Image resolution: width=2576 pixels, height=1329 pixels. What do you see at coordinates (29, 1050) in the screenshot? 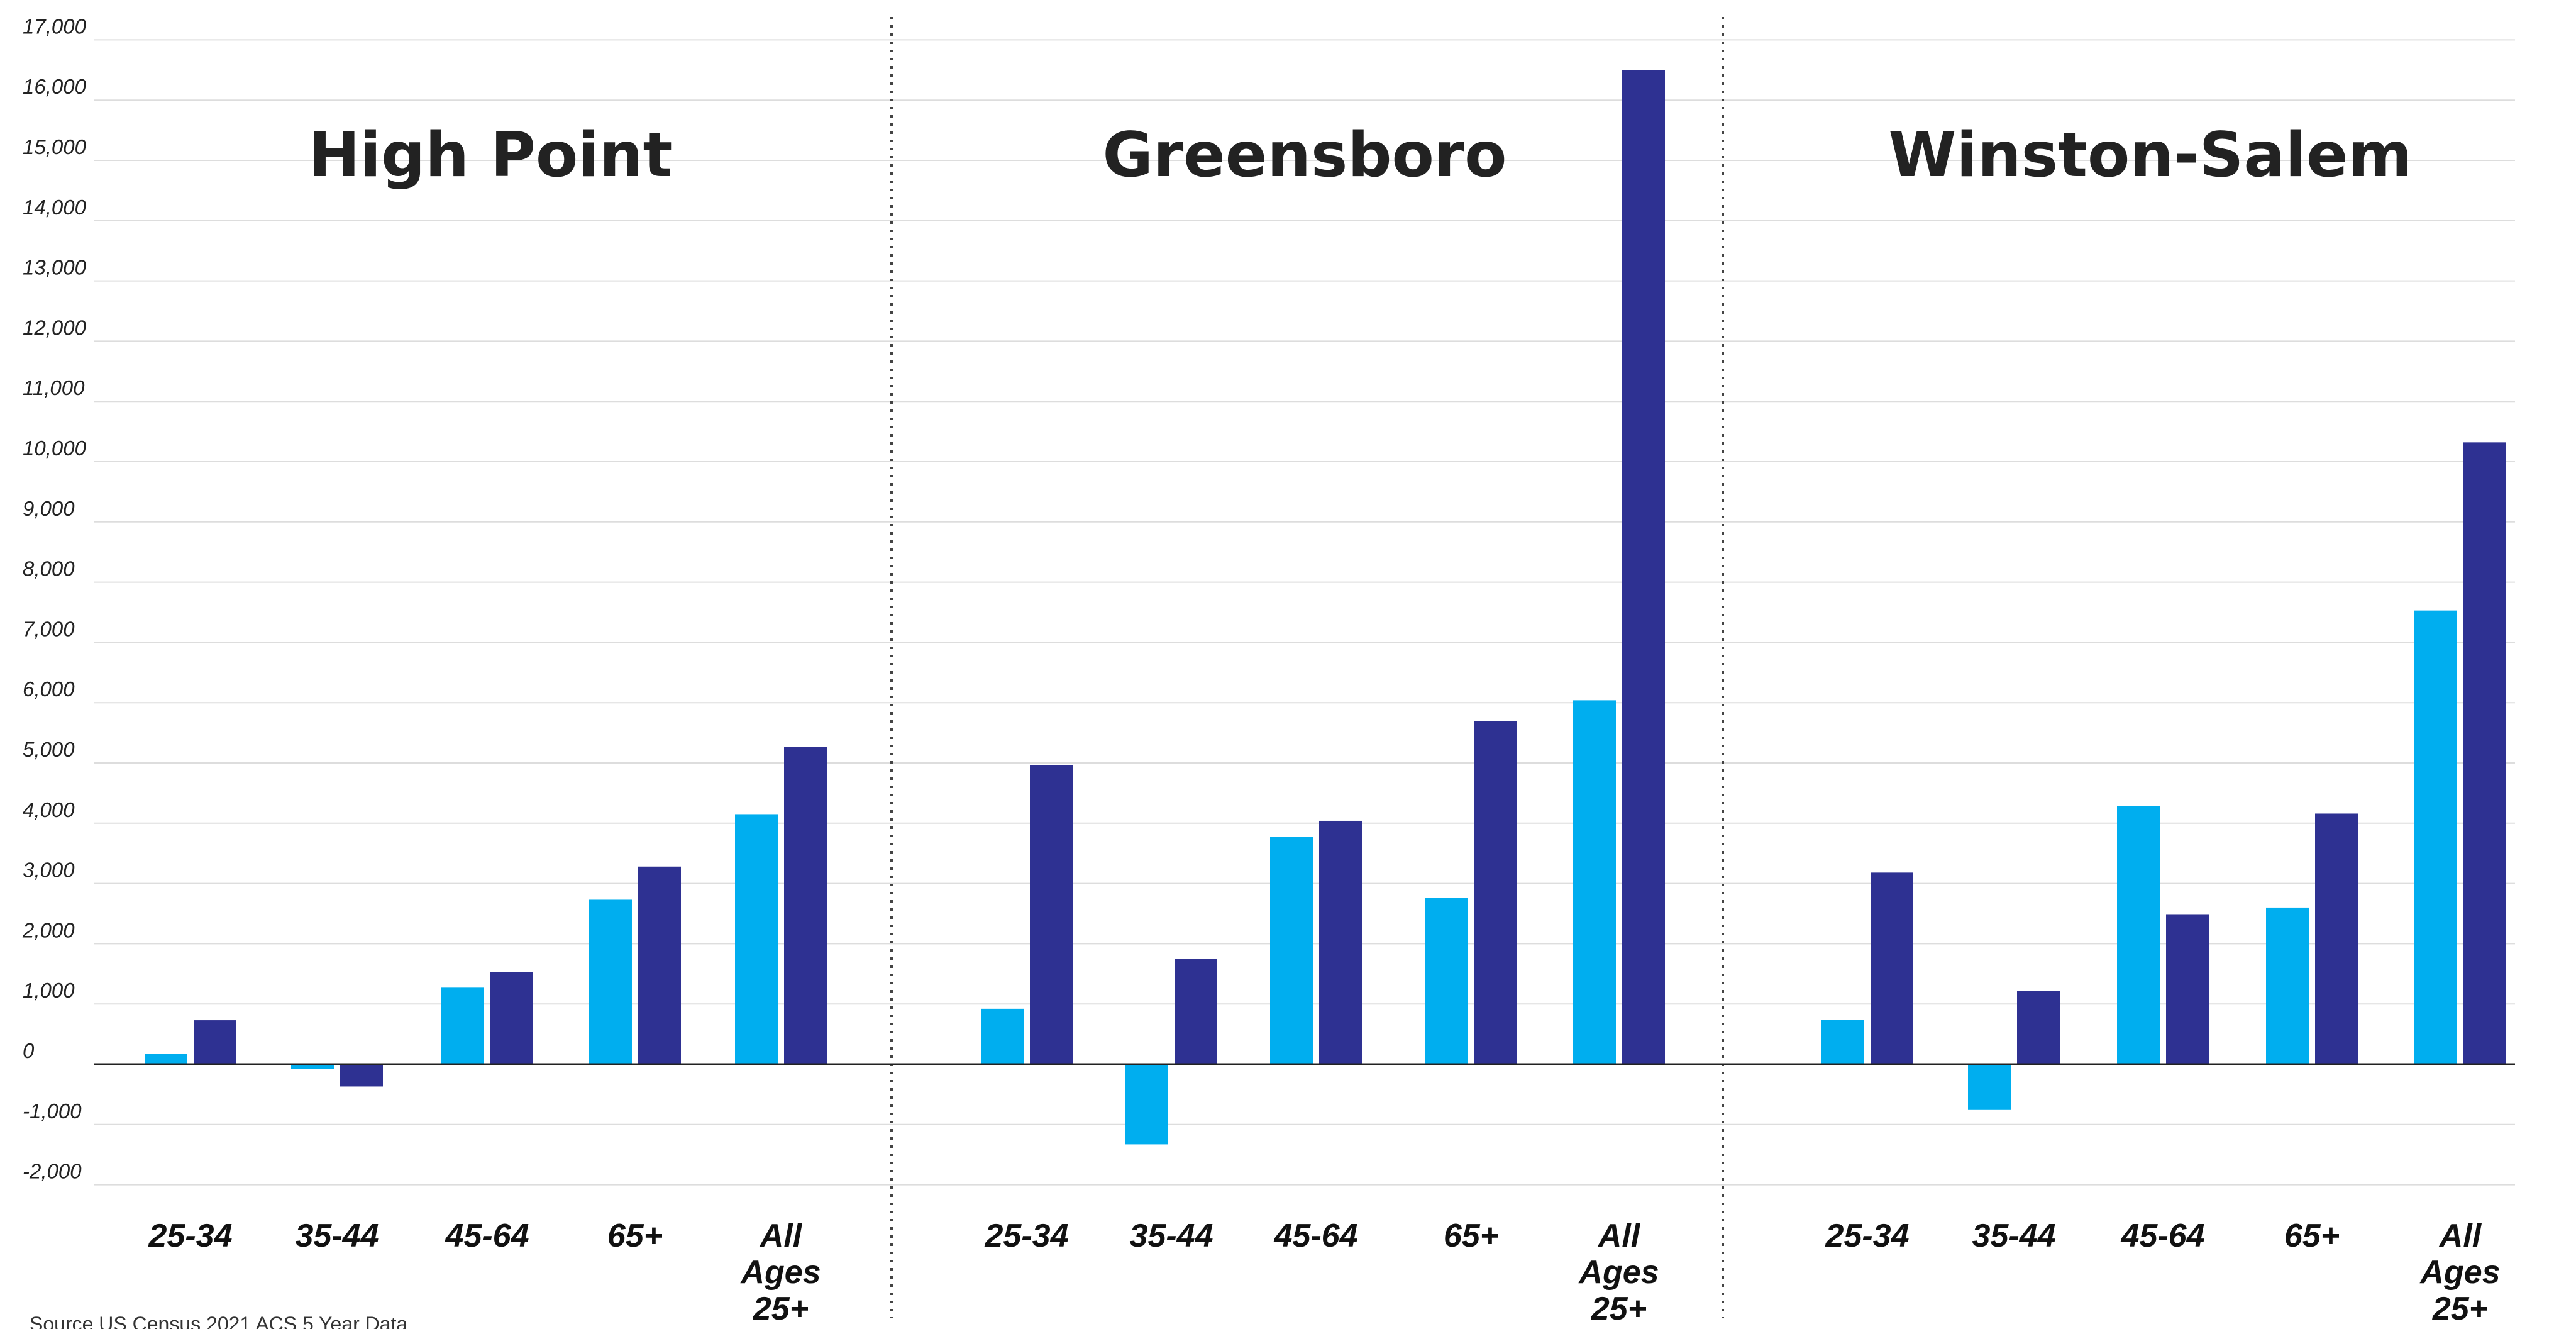
I see `y-tick-label: 0` at bounding box center [29, 1050].